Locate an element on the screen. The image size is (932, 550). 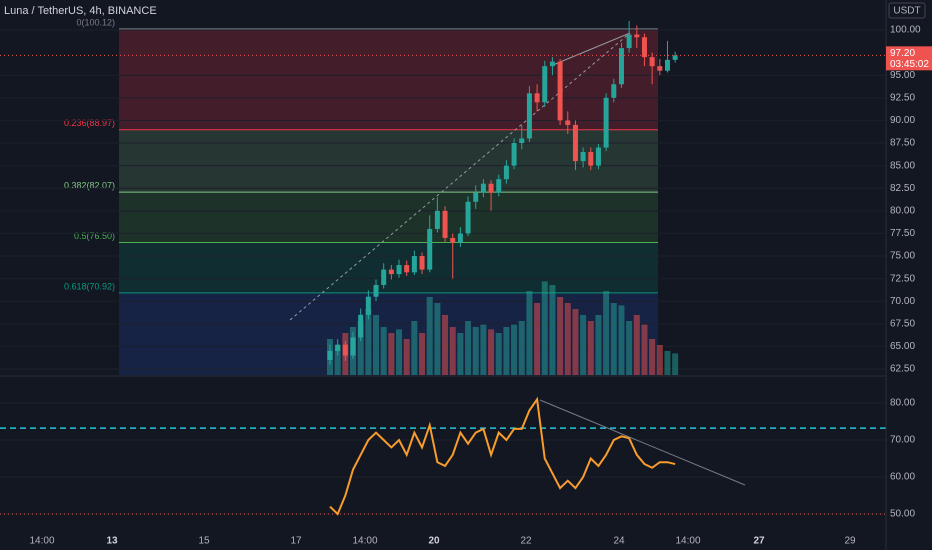
price-tick-label: 95.00 is located at coordinates (902, 75).